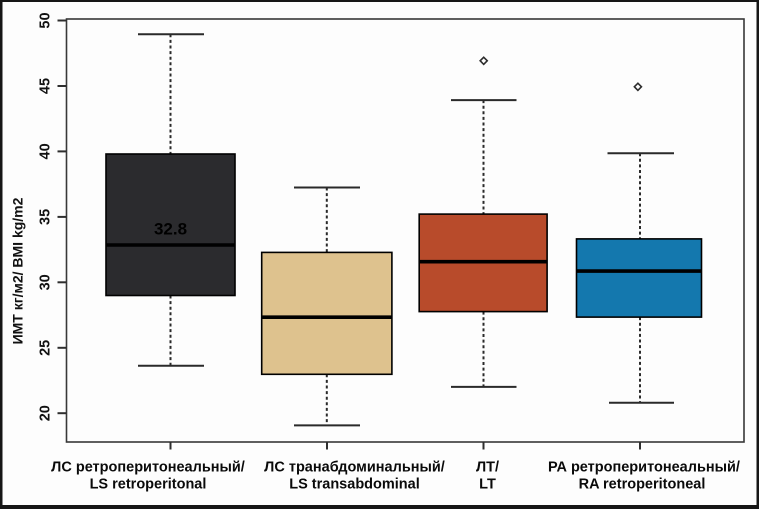 Image resolution: width=759 pixels, height=509 pixels. What do you see at coordinates (148, 468) in the screenshot?
I see `svg-text: ЛС ретроперитонеальный/` at bounding box center [148, 468].